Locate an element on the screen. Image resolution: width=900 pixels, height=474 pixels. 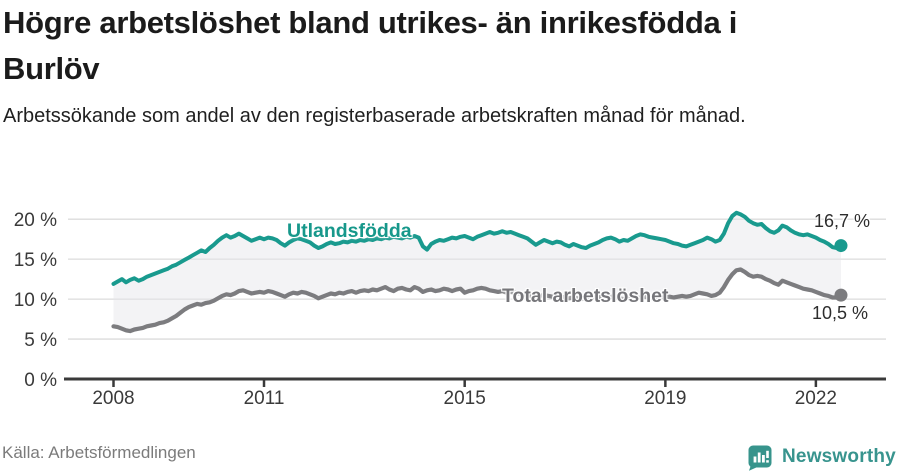
y-axis-tick-label: 20 % is located at coordinates (35, 220).